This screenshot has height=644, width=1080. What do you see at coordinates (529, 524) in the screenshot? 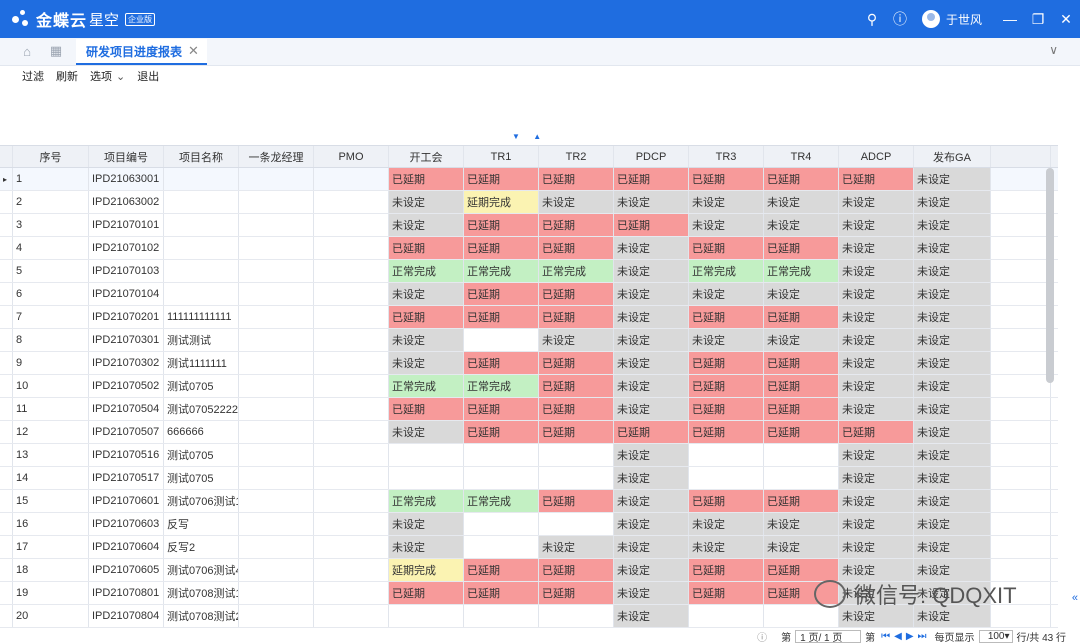
I see `table-row: 16 IPD21070603 反写 未设定 未设定 未设定 未设定 未设定 未设定` at bounding box center [529, 524].